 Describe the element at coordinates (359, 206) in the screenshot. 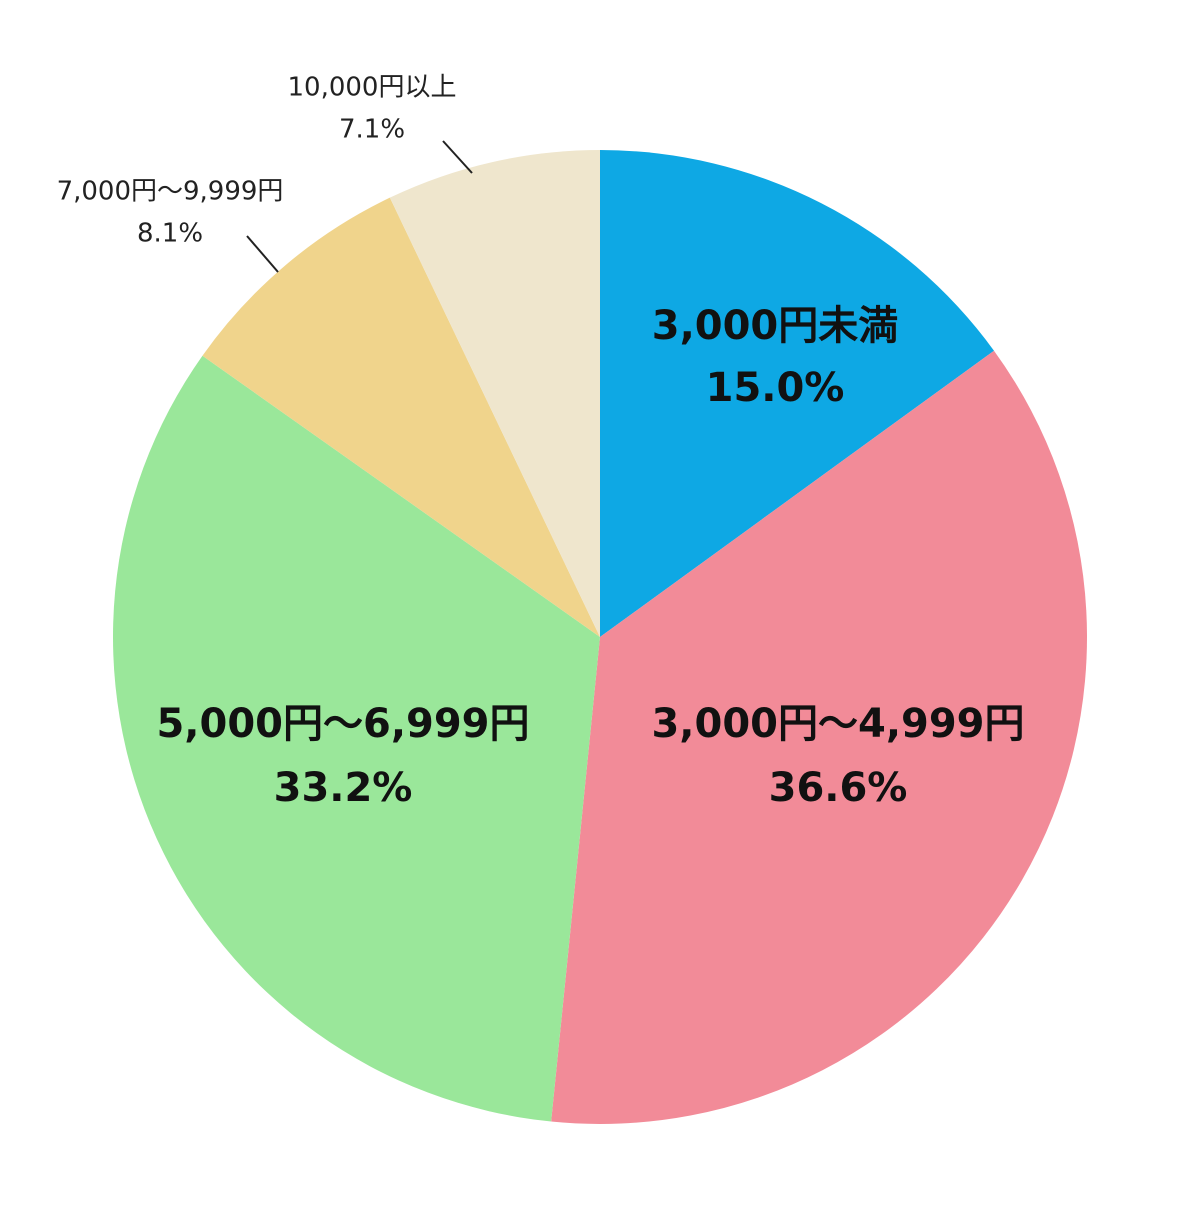

I see `leader-lines` at that location.